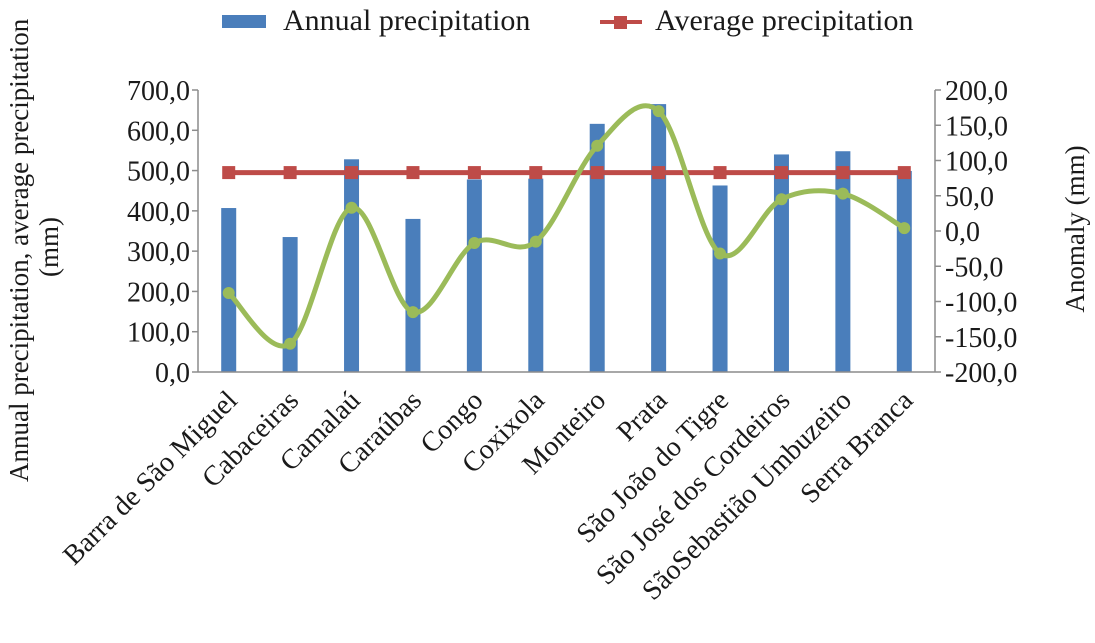 The width and height of the screenshot is (1095, 643). What do you see at coordinates (981, 303) in the screenshot?
I see `y-right-tick-label: -100,0` at bounding box center [981, 303].